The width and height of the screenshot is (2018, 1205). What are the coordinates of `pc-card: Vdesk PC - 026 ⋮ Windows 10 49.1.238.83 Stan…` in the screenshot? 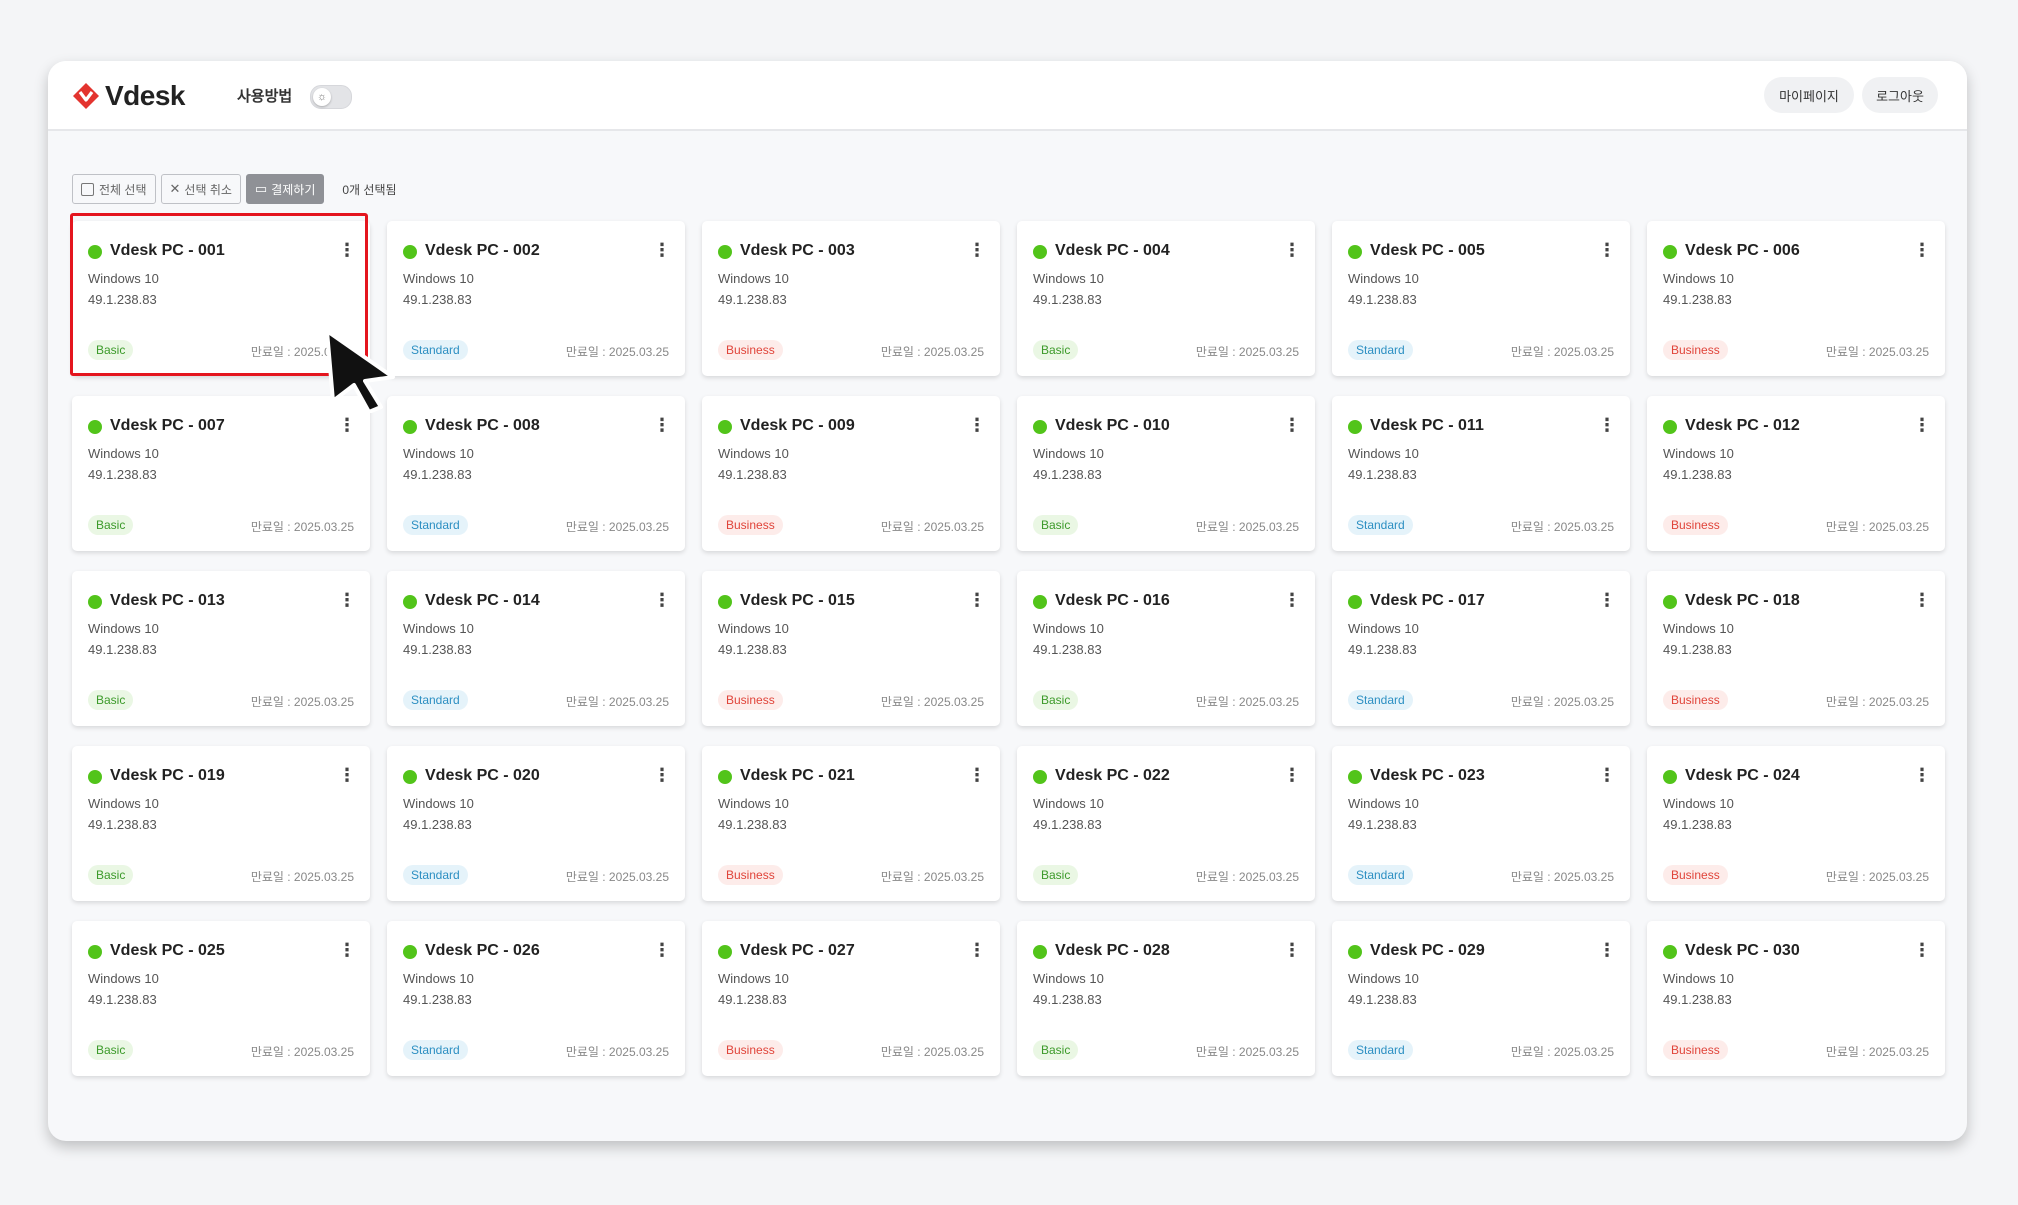 It's located at (536, 998).